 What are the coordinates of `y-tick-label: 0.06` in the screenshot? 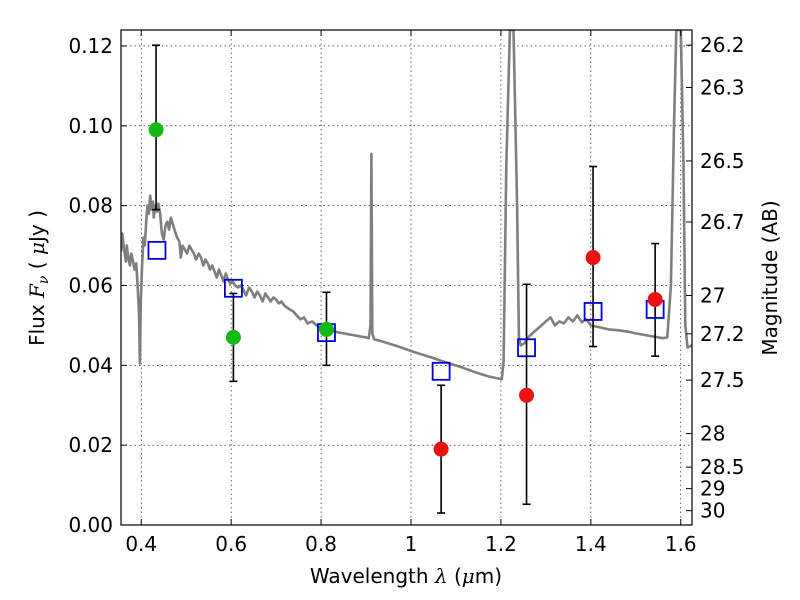 It's located at (90, 285).